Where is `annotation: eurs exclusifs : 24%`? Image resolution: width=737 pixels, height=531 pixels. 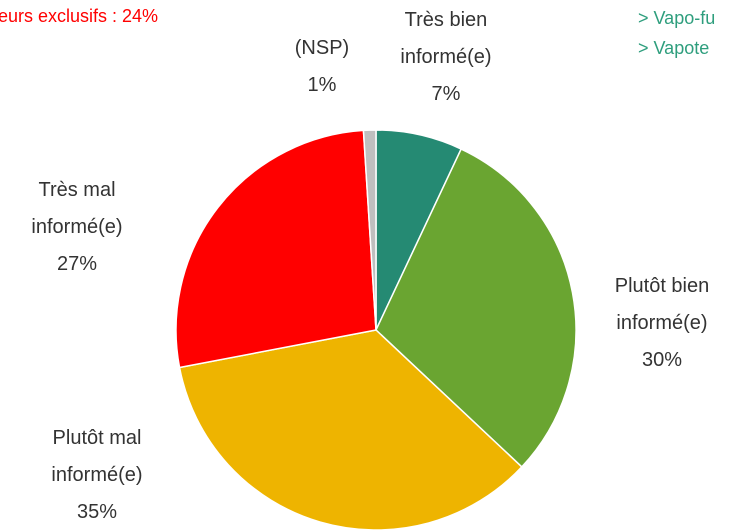 annotation: eurs exclusifs : 24% is located at coordinates (79, 16).